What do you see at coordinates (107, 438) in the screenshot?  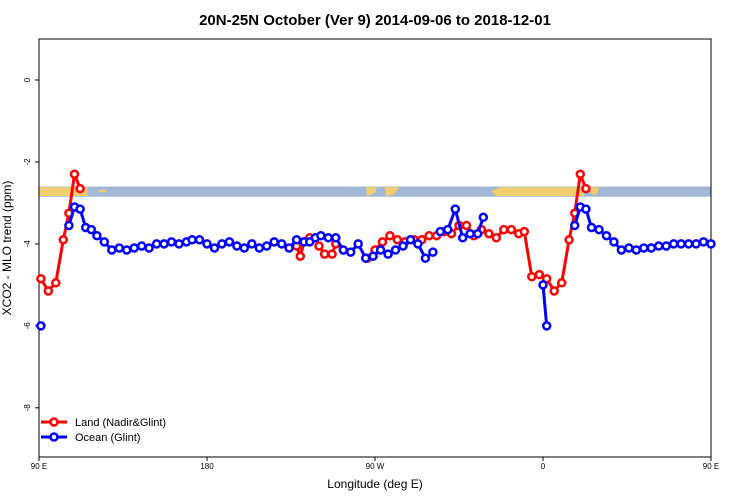 I see `legend-ocean-label: Ocean (Glint)` at bounding box center [107, 438].